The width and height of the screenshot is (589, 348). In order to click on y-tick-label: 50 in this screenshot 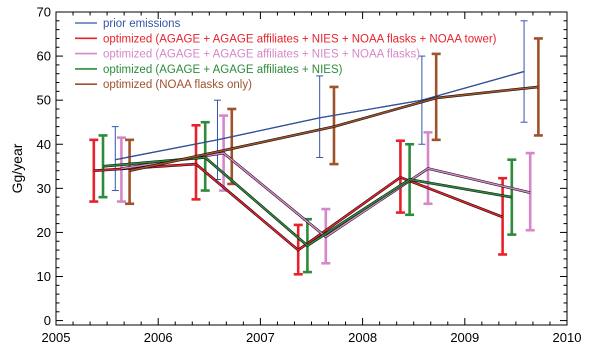, I will do `click(44, 100)`.